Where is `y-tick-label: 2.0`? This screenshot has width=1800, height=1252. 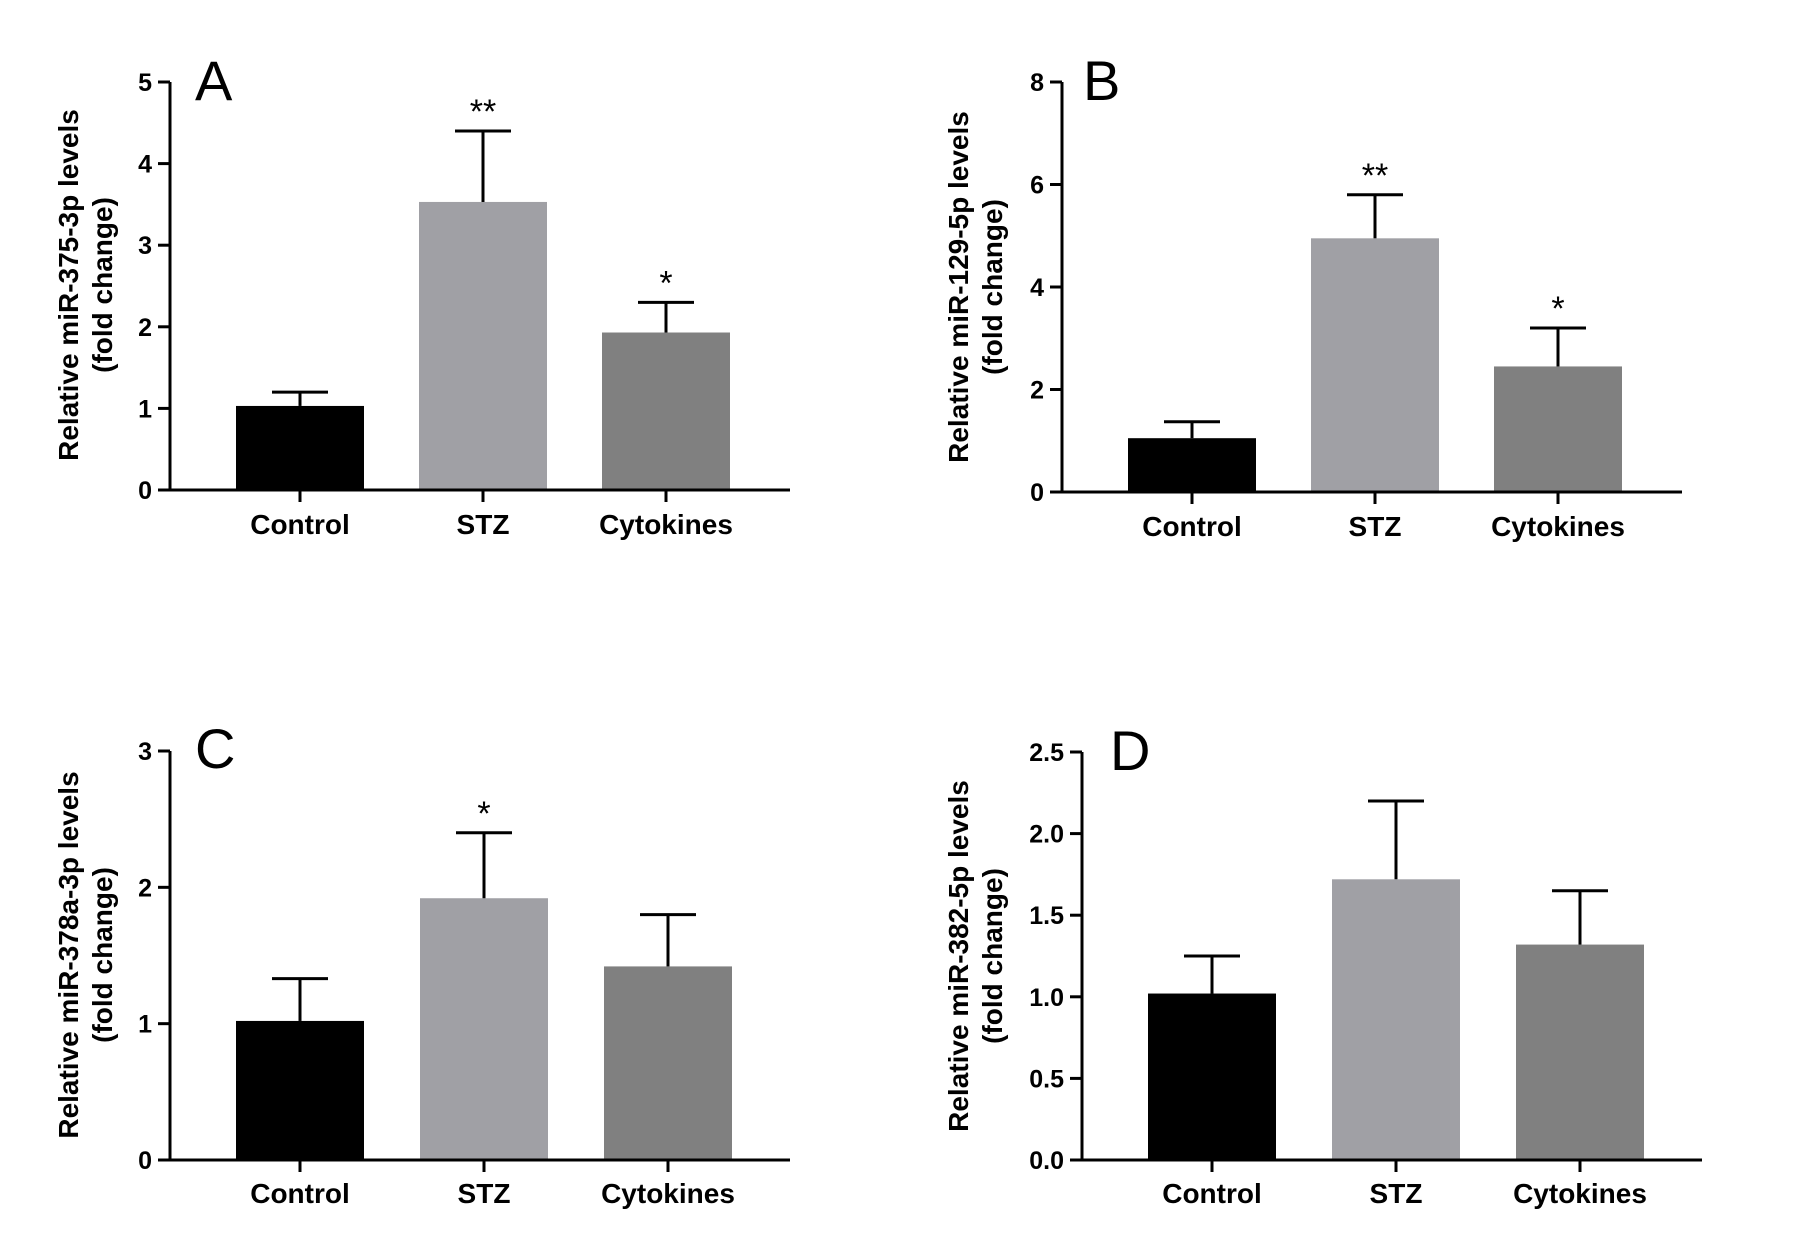 y-tick-label: 2.0 is located at coordinates (1046, 835).